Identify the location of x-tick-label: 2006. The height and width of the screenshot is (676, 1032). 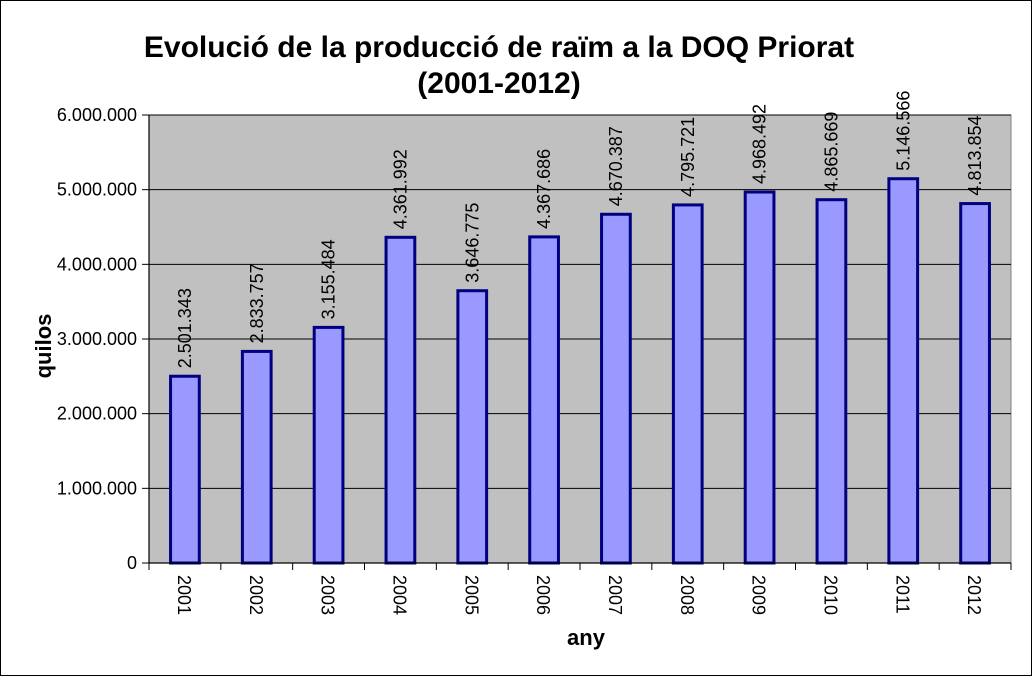
(543, 595).